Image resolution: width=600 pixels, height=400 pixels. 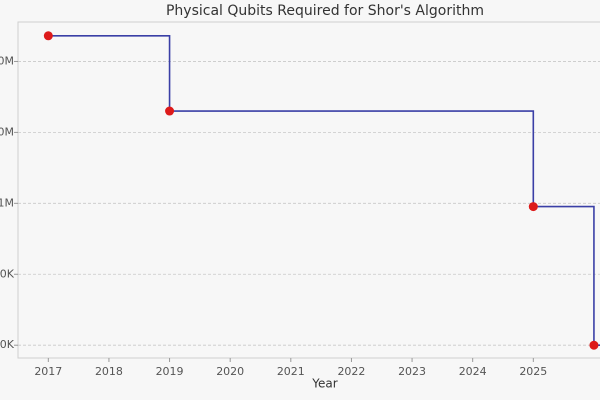 I want to click on x-tick-label: 2020, so click(x=230, y=371).